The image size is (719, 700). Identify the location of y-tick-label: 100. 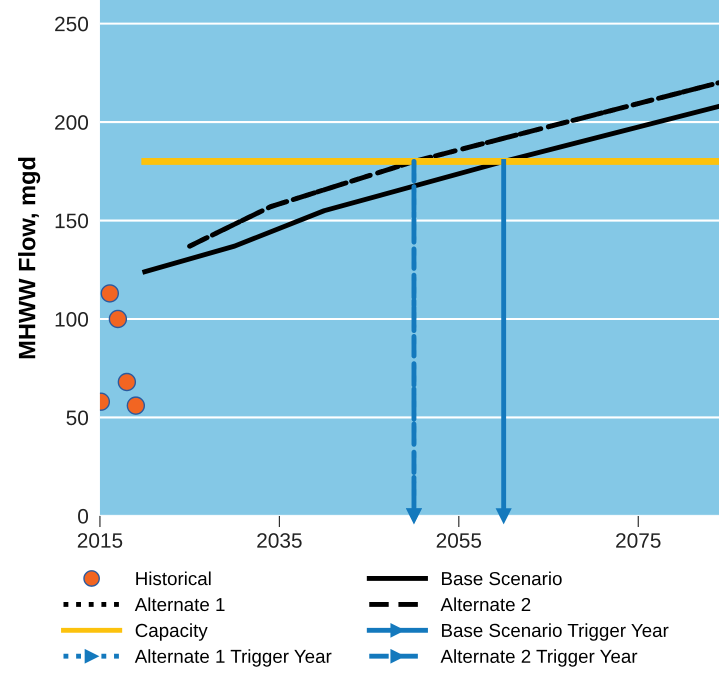
(72, 319).